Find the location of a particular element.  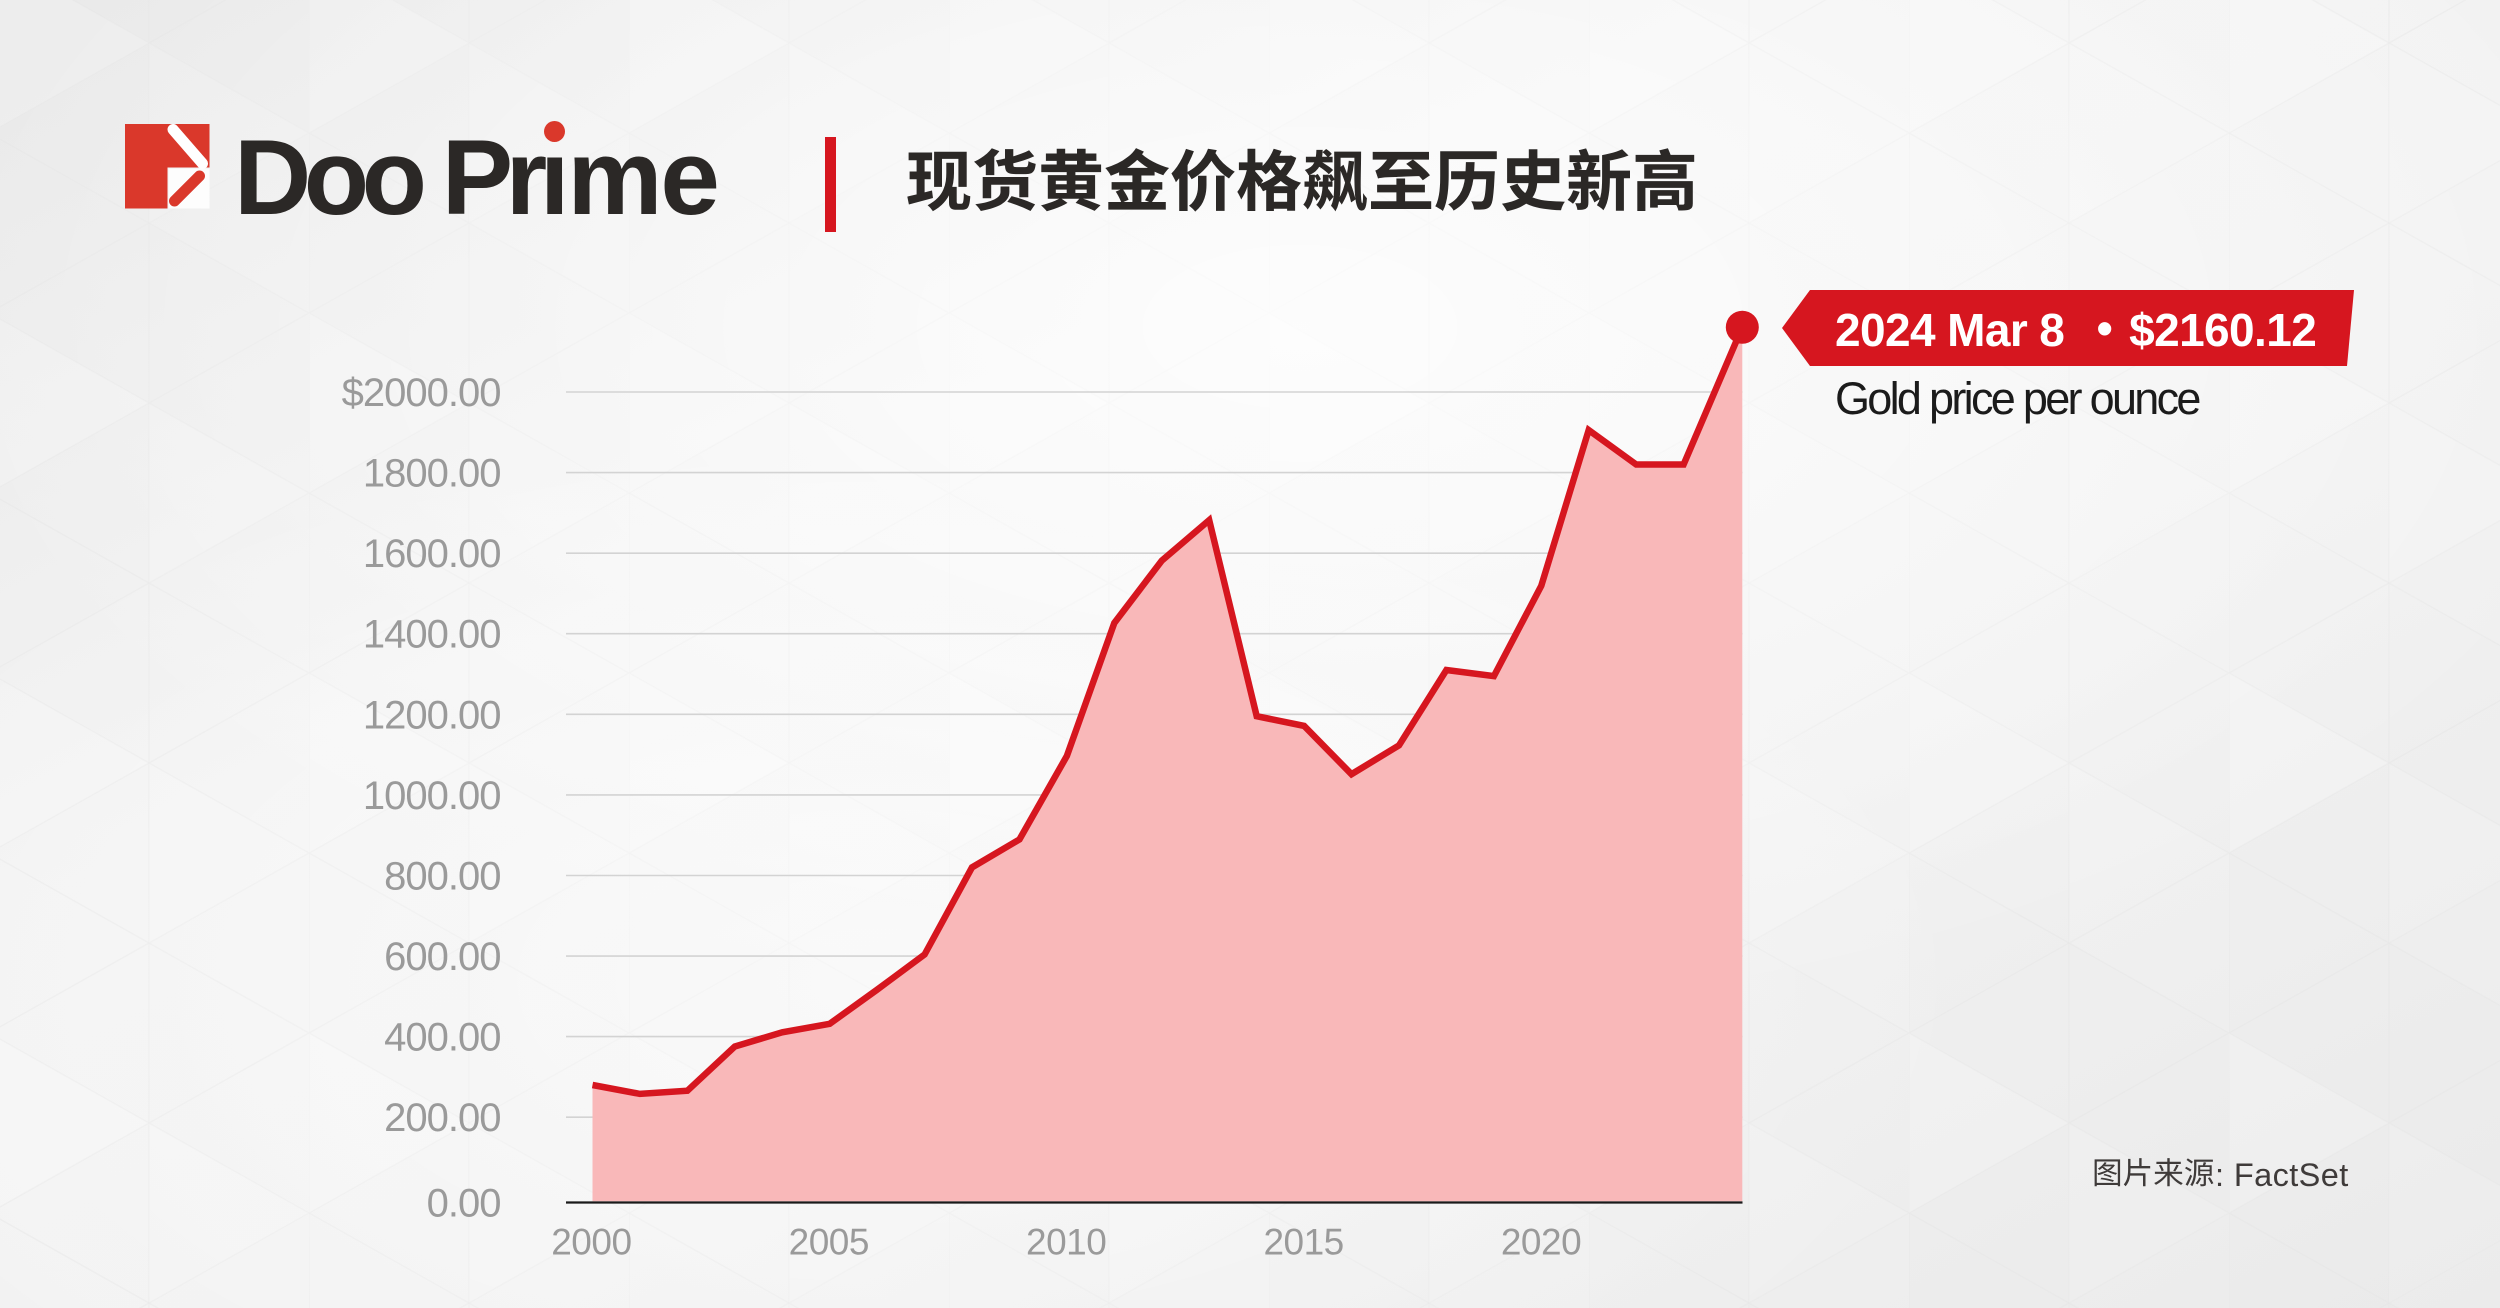

svg-text: 400.00 is located at coordinates (442, 1038).